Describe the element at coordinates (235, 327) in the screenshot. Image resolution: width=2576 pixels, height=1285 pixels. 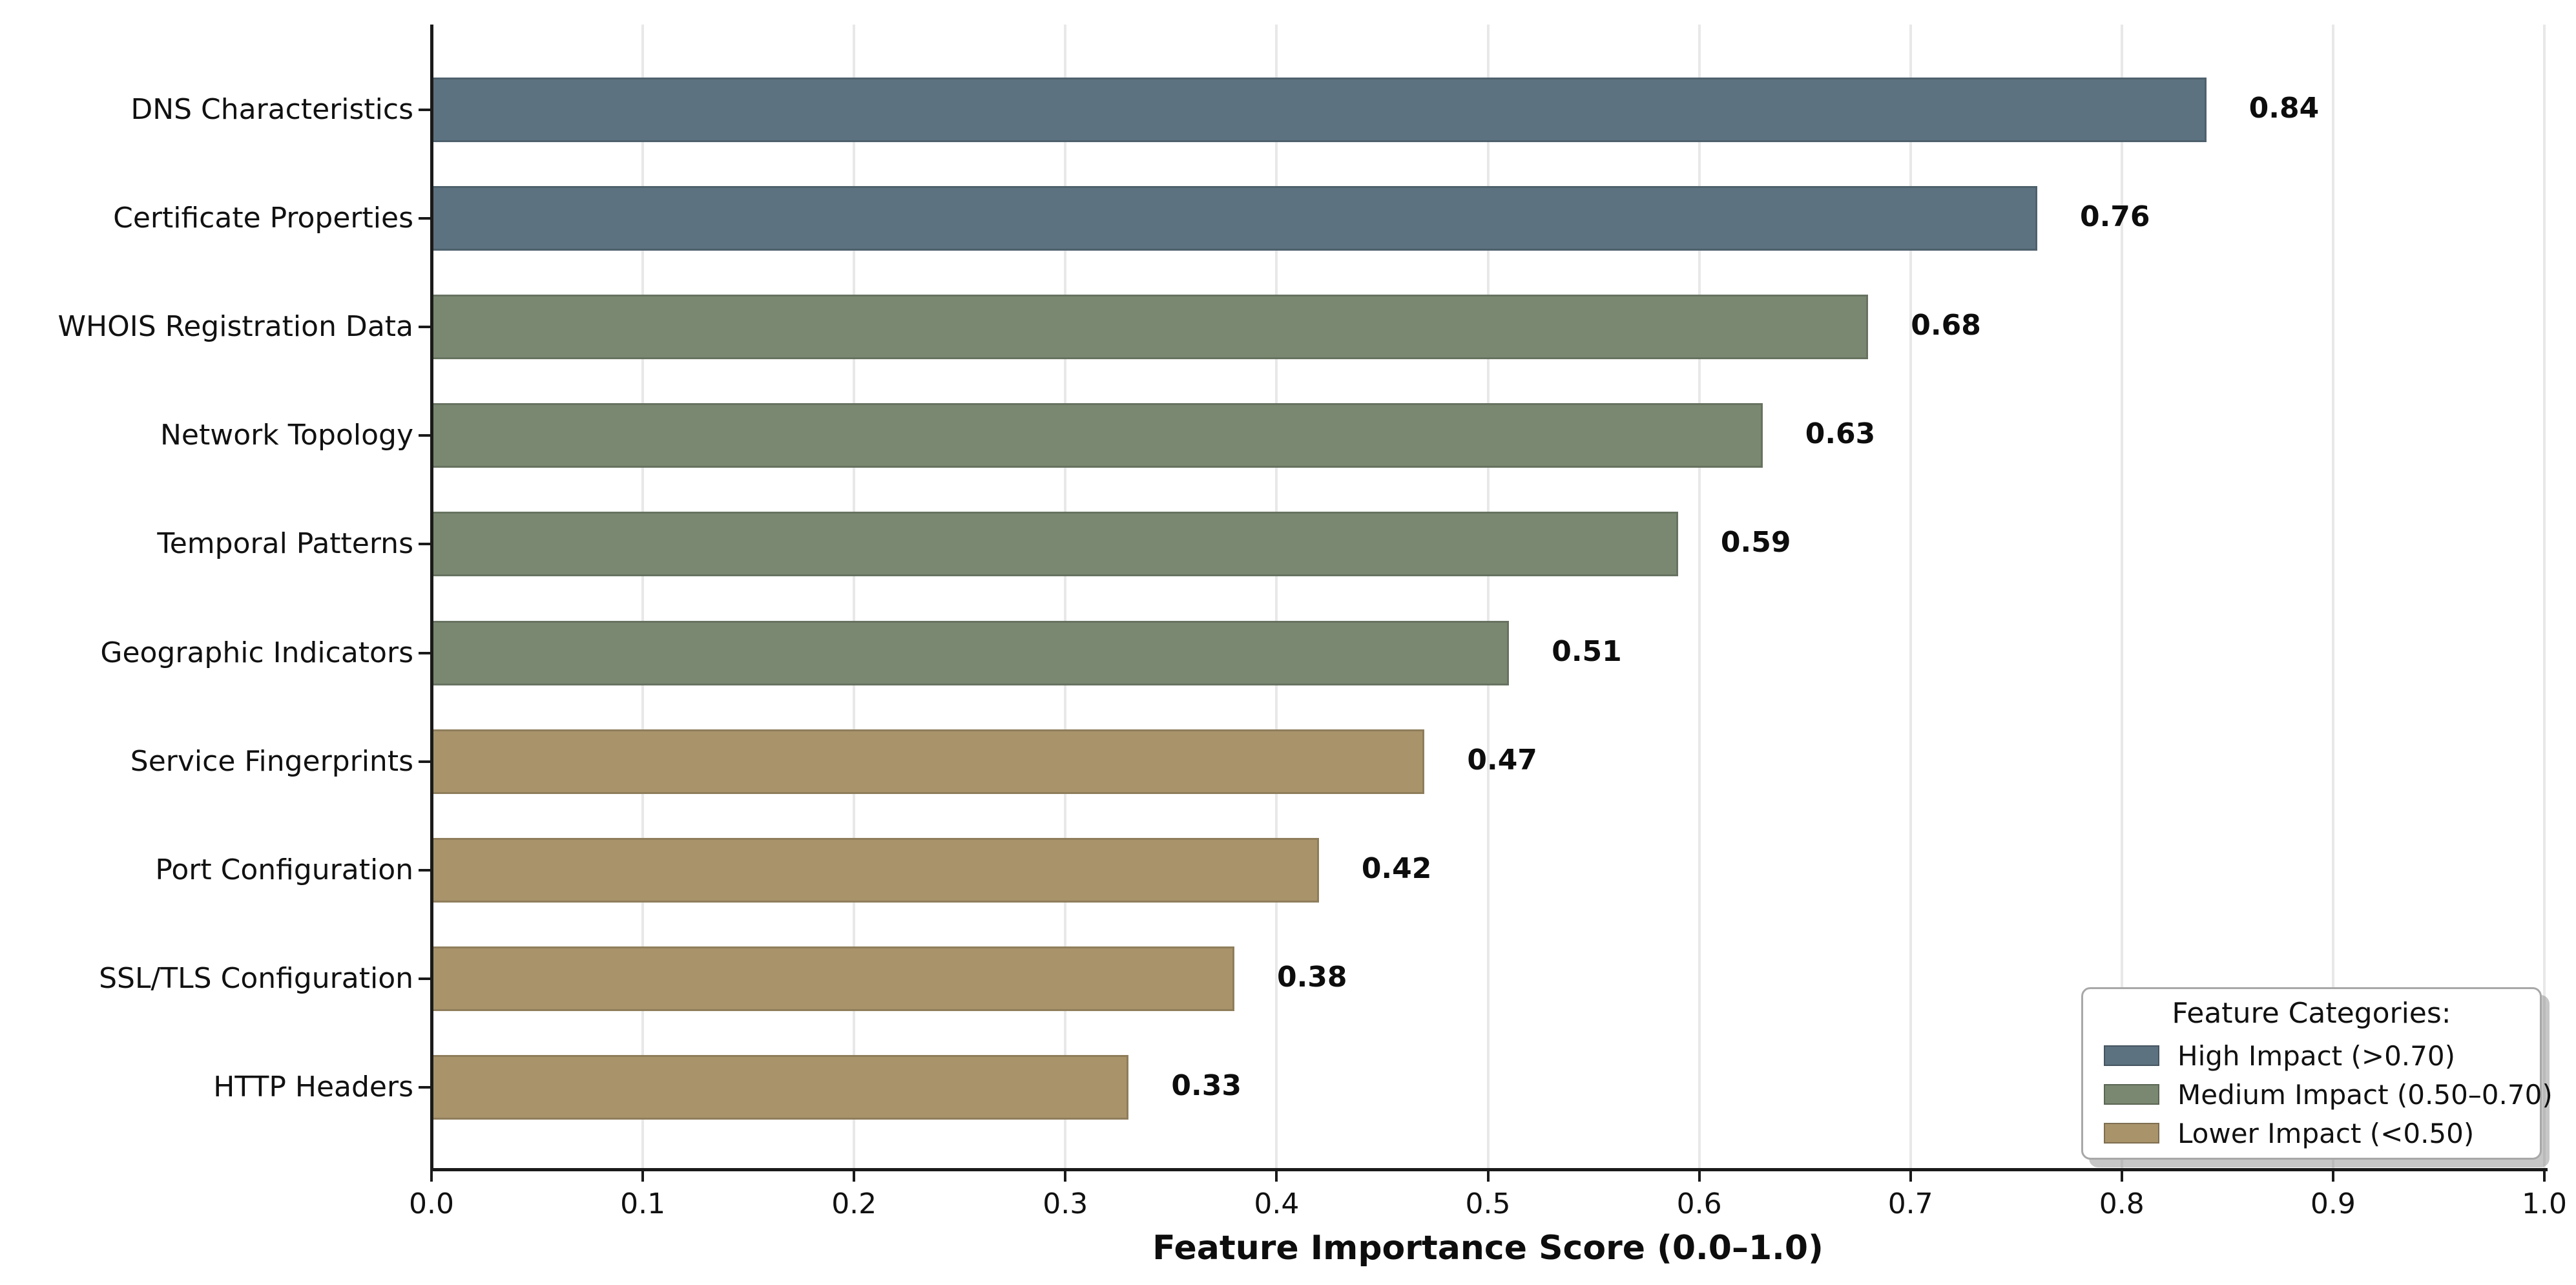
I see `y-axis-label: WHOIS Registration Data` at that location.